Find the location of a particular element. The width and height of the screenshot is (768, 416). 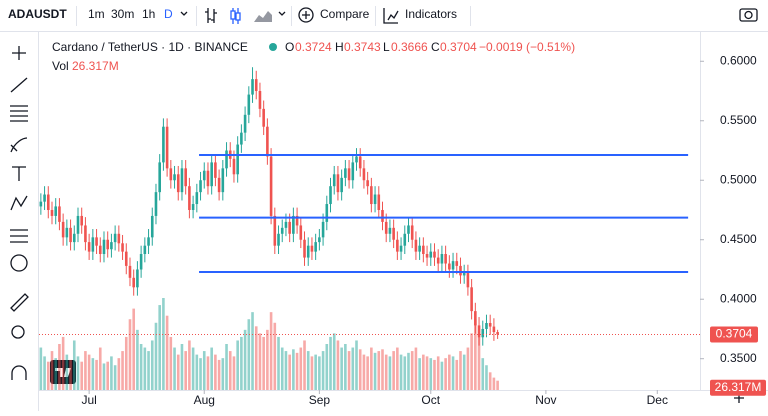

snapshot-icon is located at coordinates (748, 15).